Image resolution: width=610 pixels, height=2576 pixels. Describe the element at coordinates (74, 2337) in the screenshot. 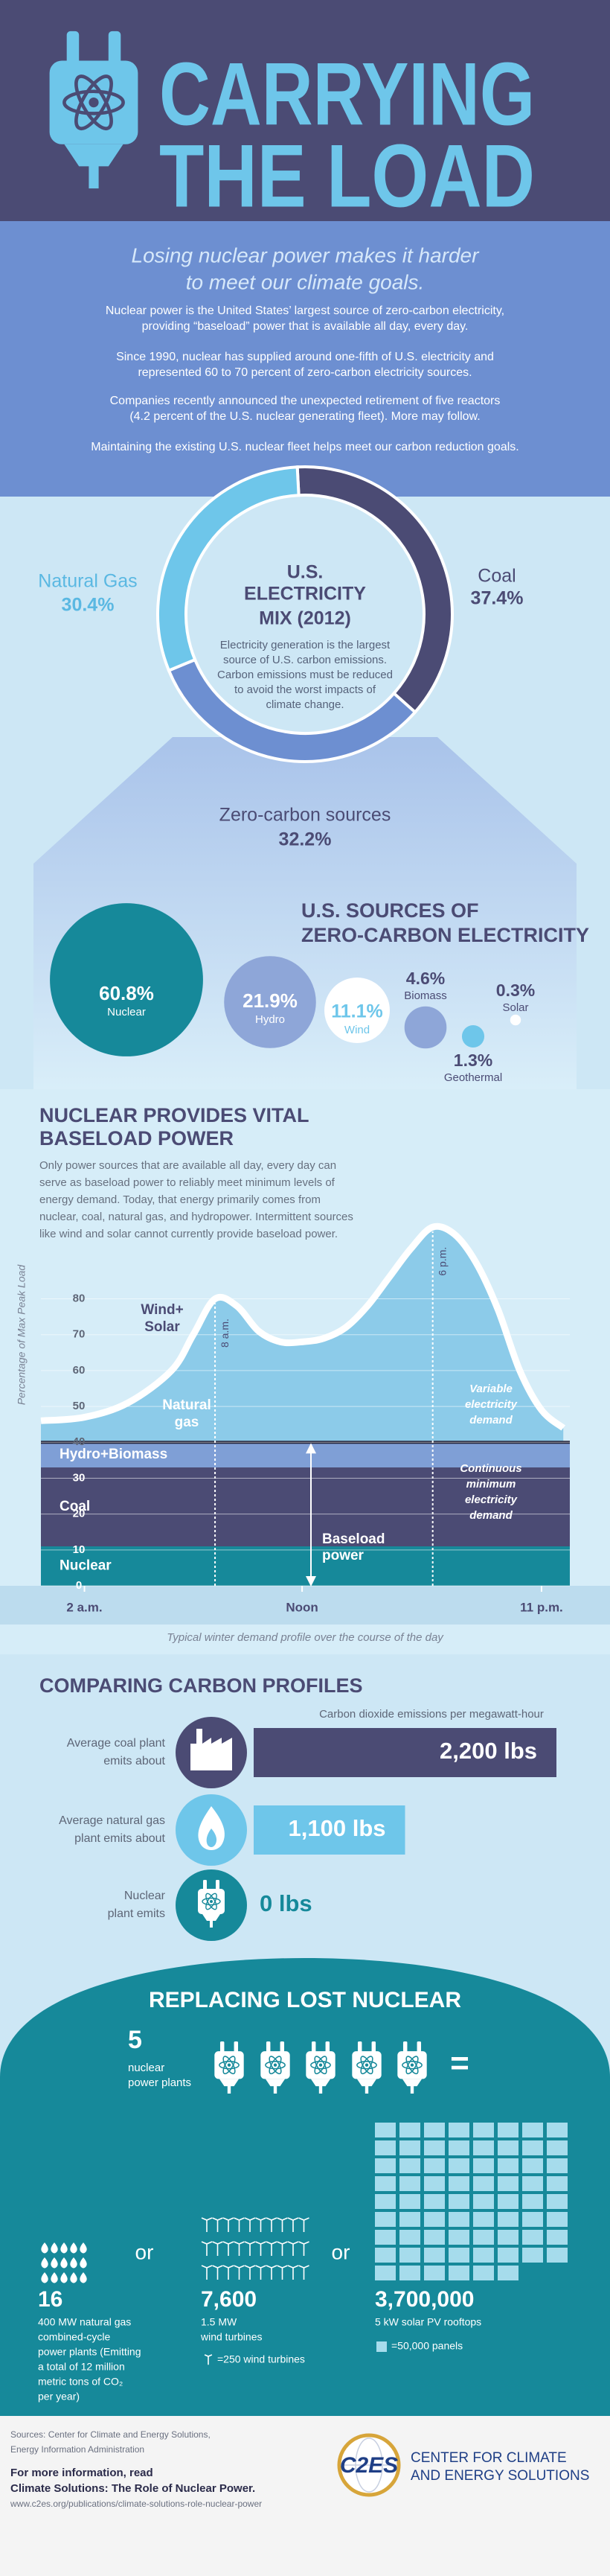

I see `option-text: combined-cycle` at that location.